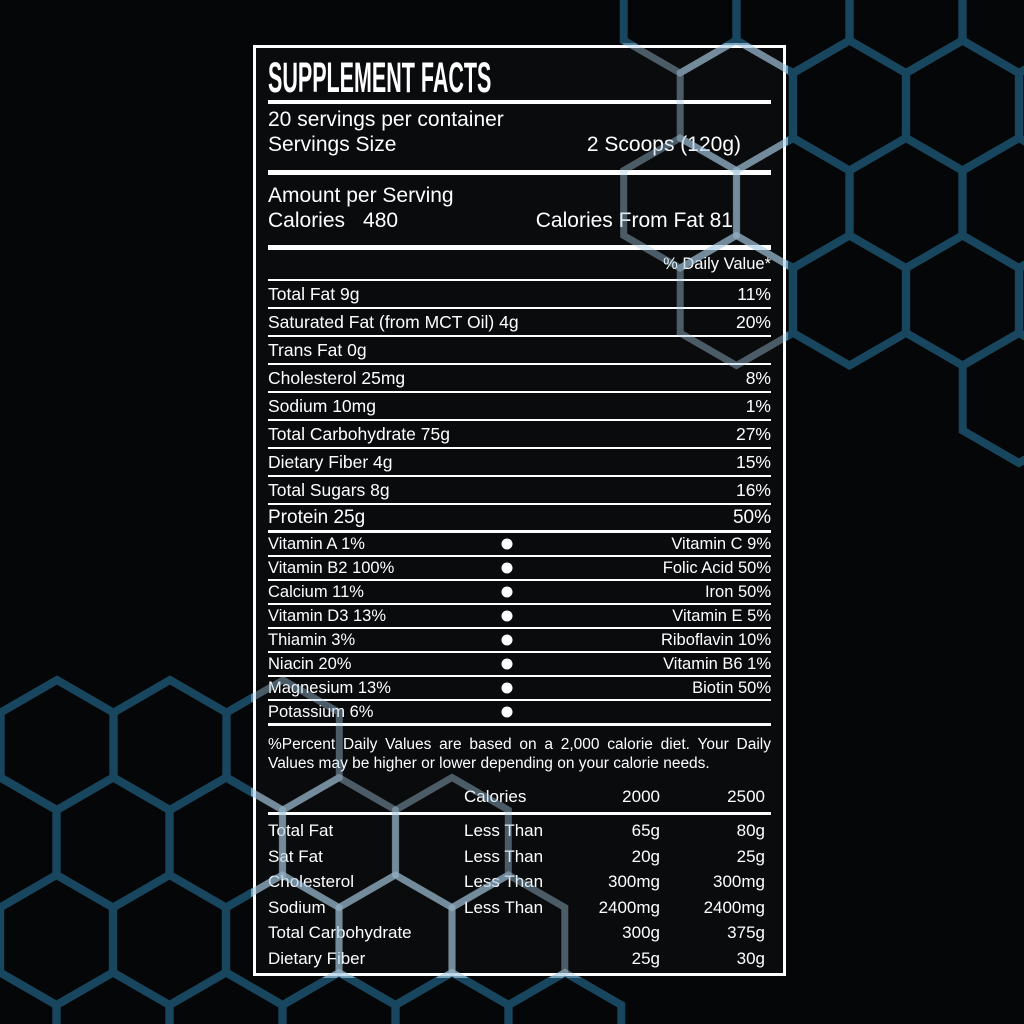 The height and width of the screenshot is (1024, 1024). What do you see at coordinates (316, 592) in the screenshot?
I see `micronutrient-left: Calcium 11%` at bounding box center [316, 592].